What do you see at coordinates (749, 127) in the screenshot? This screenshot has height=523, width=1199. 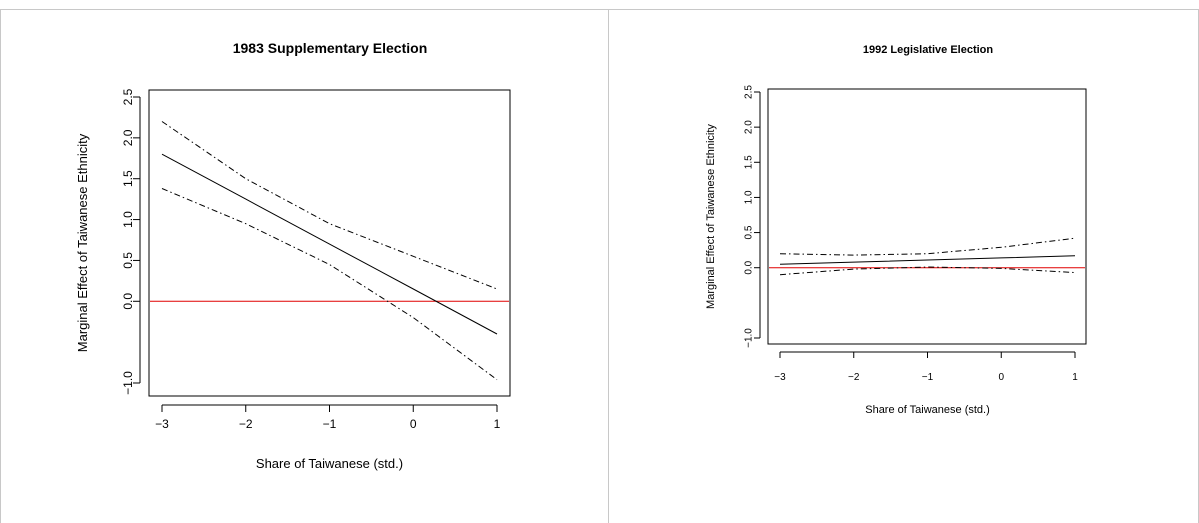 I see `chart-2-y-tick-label: 2.0` at bounding box center [749, 127].